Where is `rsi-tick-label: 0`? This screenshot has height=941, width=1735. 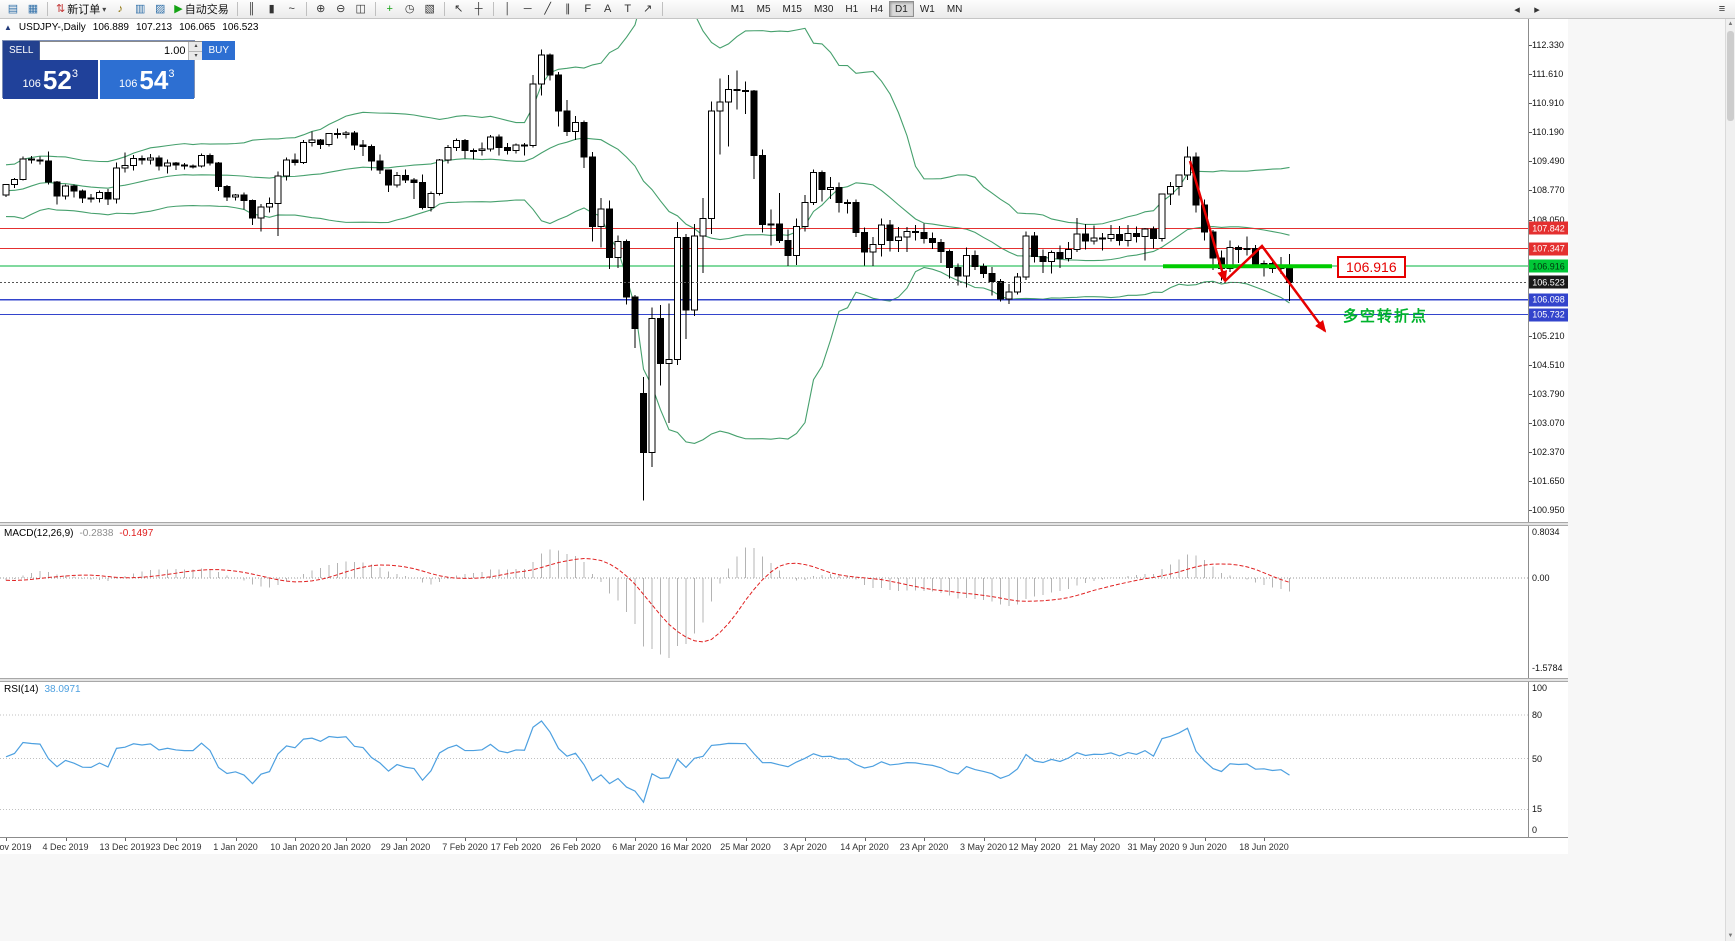
rsi-tick-label: 0 is located at coordinates (1535, 830).